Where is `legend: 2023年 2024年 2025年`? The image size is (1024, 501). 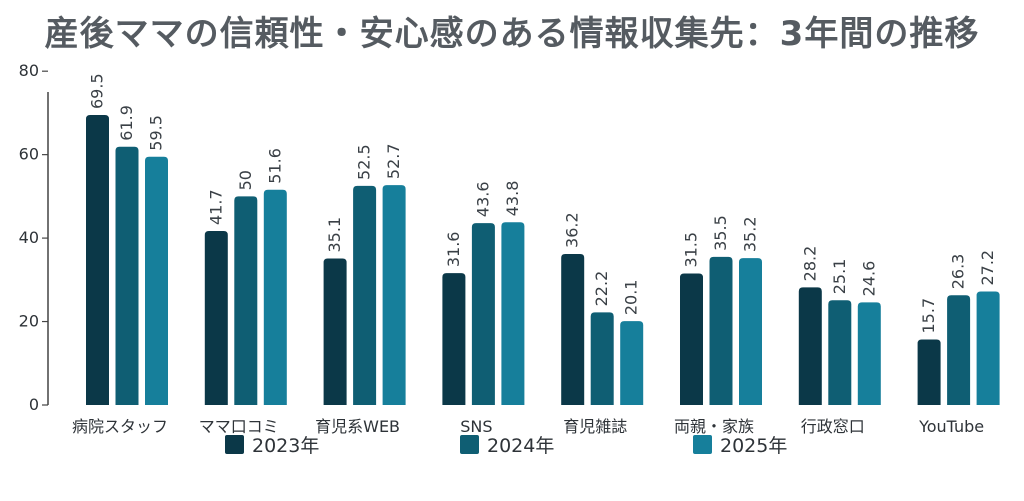
legend: 2023年 2024年 2025年 is located at coordinates (506, 446).